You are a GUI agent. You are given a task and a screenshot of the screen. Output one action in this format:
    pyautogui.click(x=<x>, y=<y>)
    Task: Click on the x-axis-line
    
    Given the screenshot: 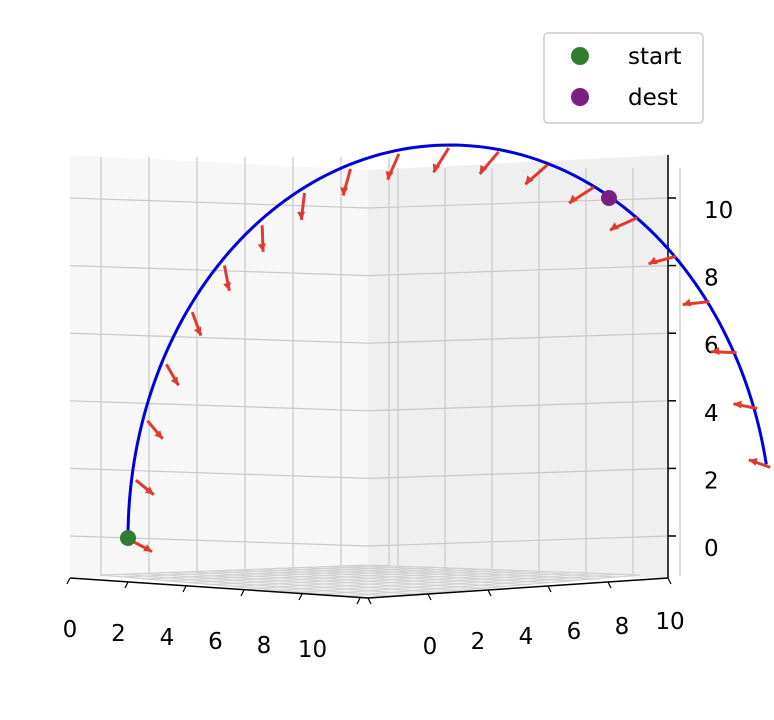 What is the action you would take?
    pyautogui.click(x=219, y=588)
    